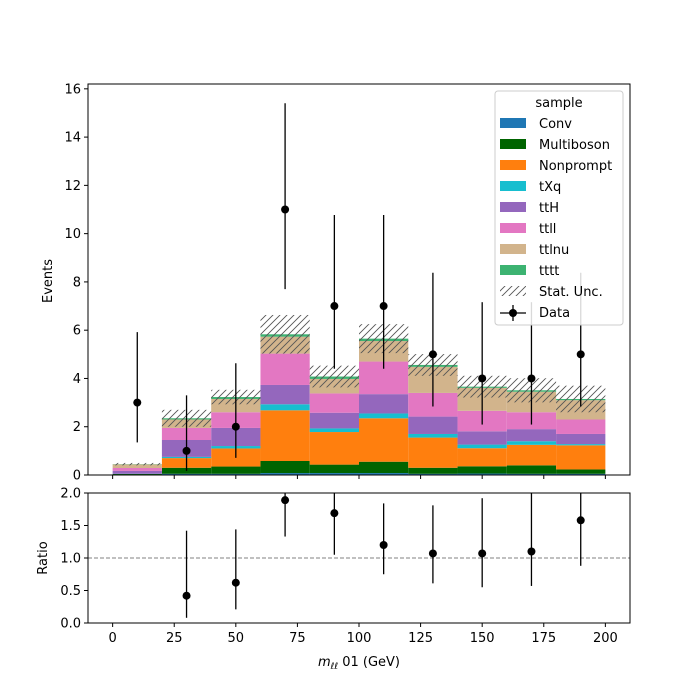 The image size is (700, 700). Describe the element at coordinates (513, 186) in the screenshot. I see `legend-swatch-txq` at that location.